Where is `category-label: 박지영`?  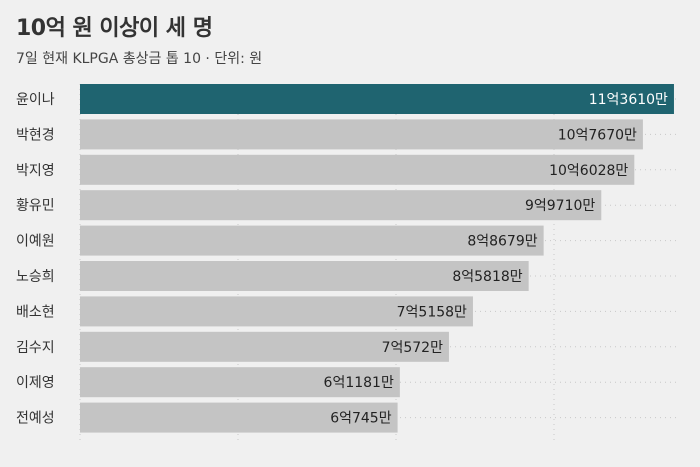
category-label: 박지영 is located at coordinates (35, 171).